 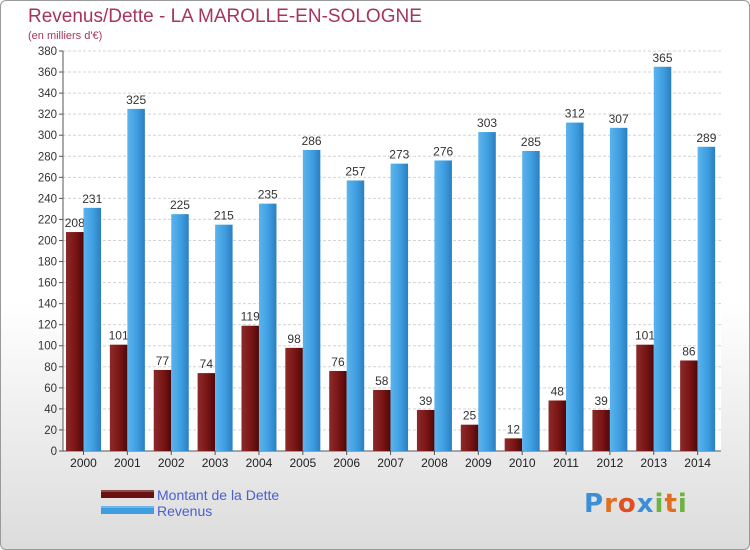 What do you see at coordinates (355, 171) in the screenshot?
I see `data-label: 257` at bounding box center [355, 171].